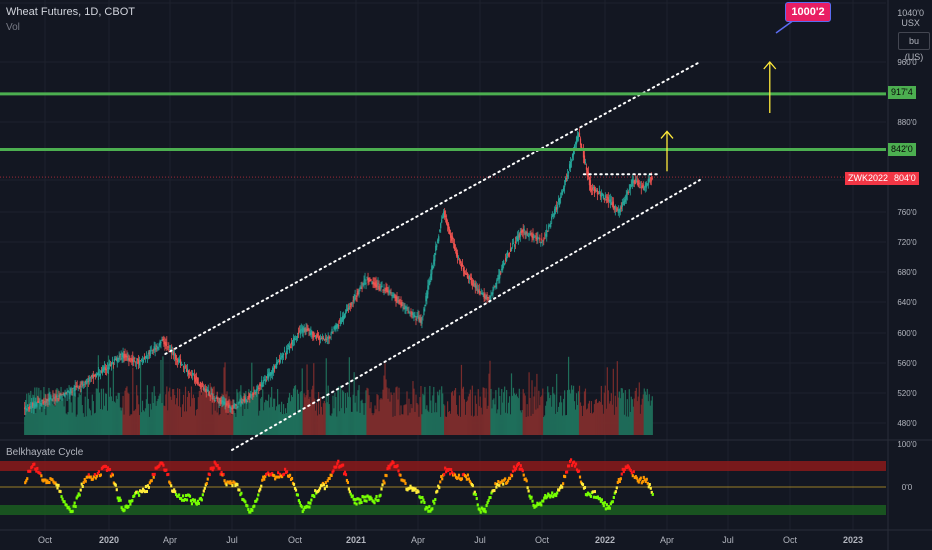 The width and height of the screenshot is (932, 550). What do you see at coordinates (605, 540) in the screenshot?
I see `x-tick-label: 2022` at bounding box center [605, 540].